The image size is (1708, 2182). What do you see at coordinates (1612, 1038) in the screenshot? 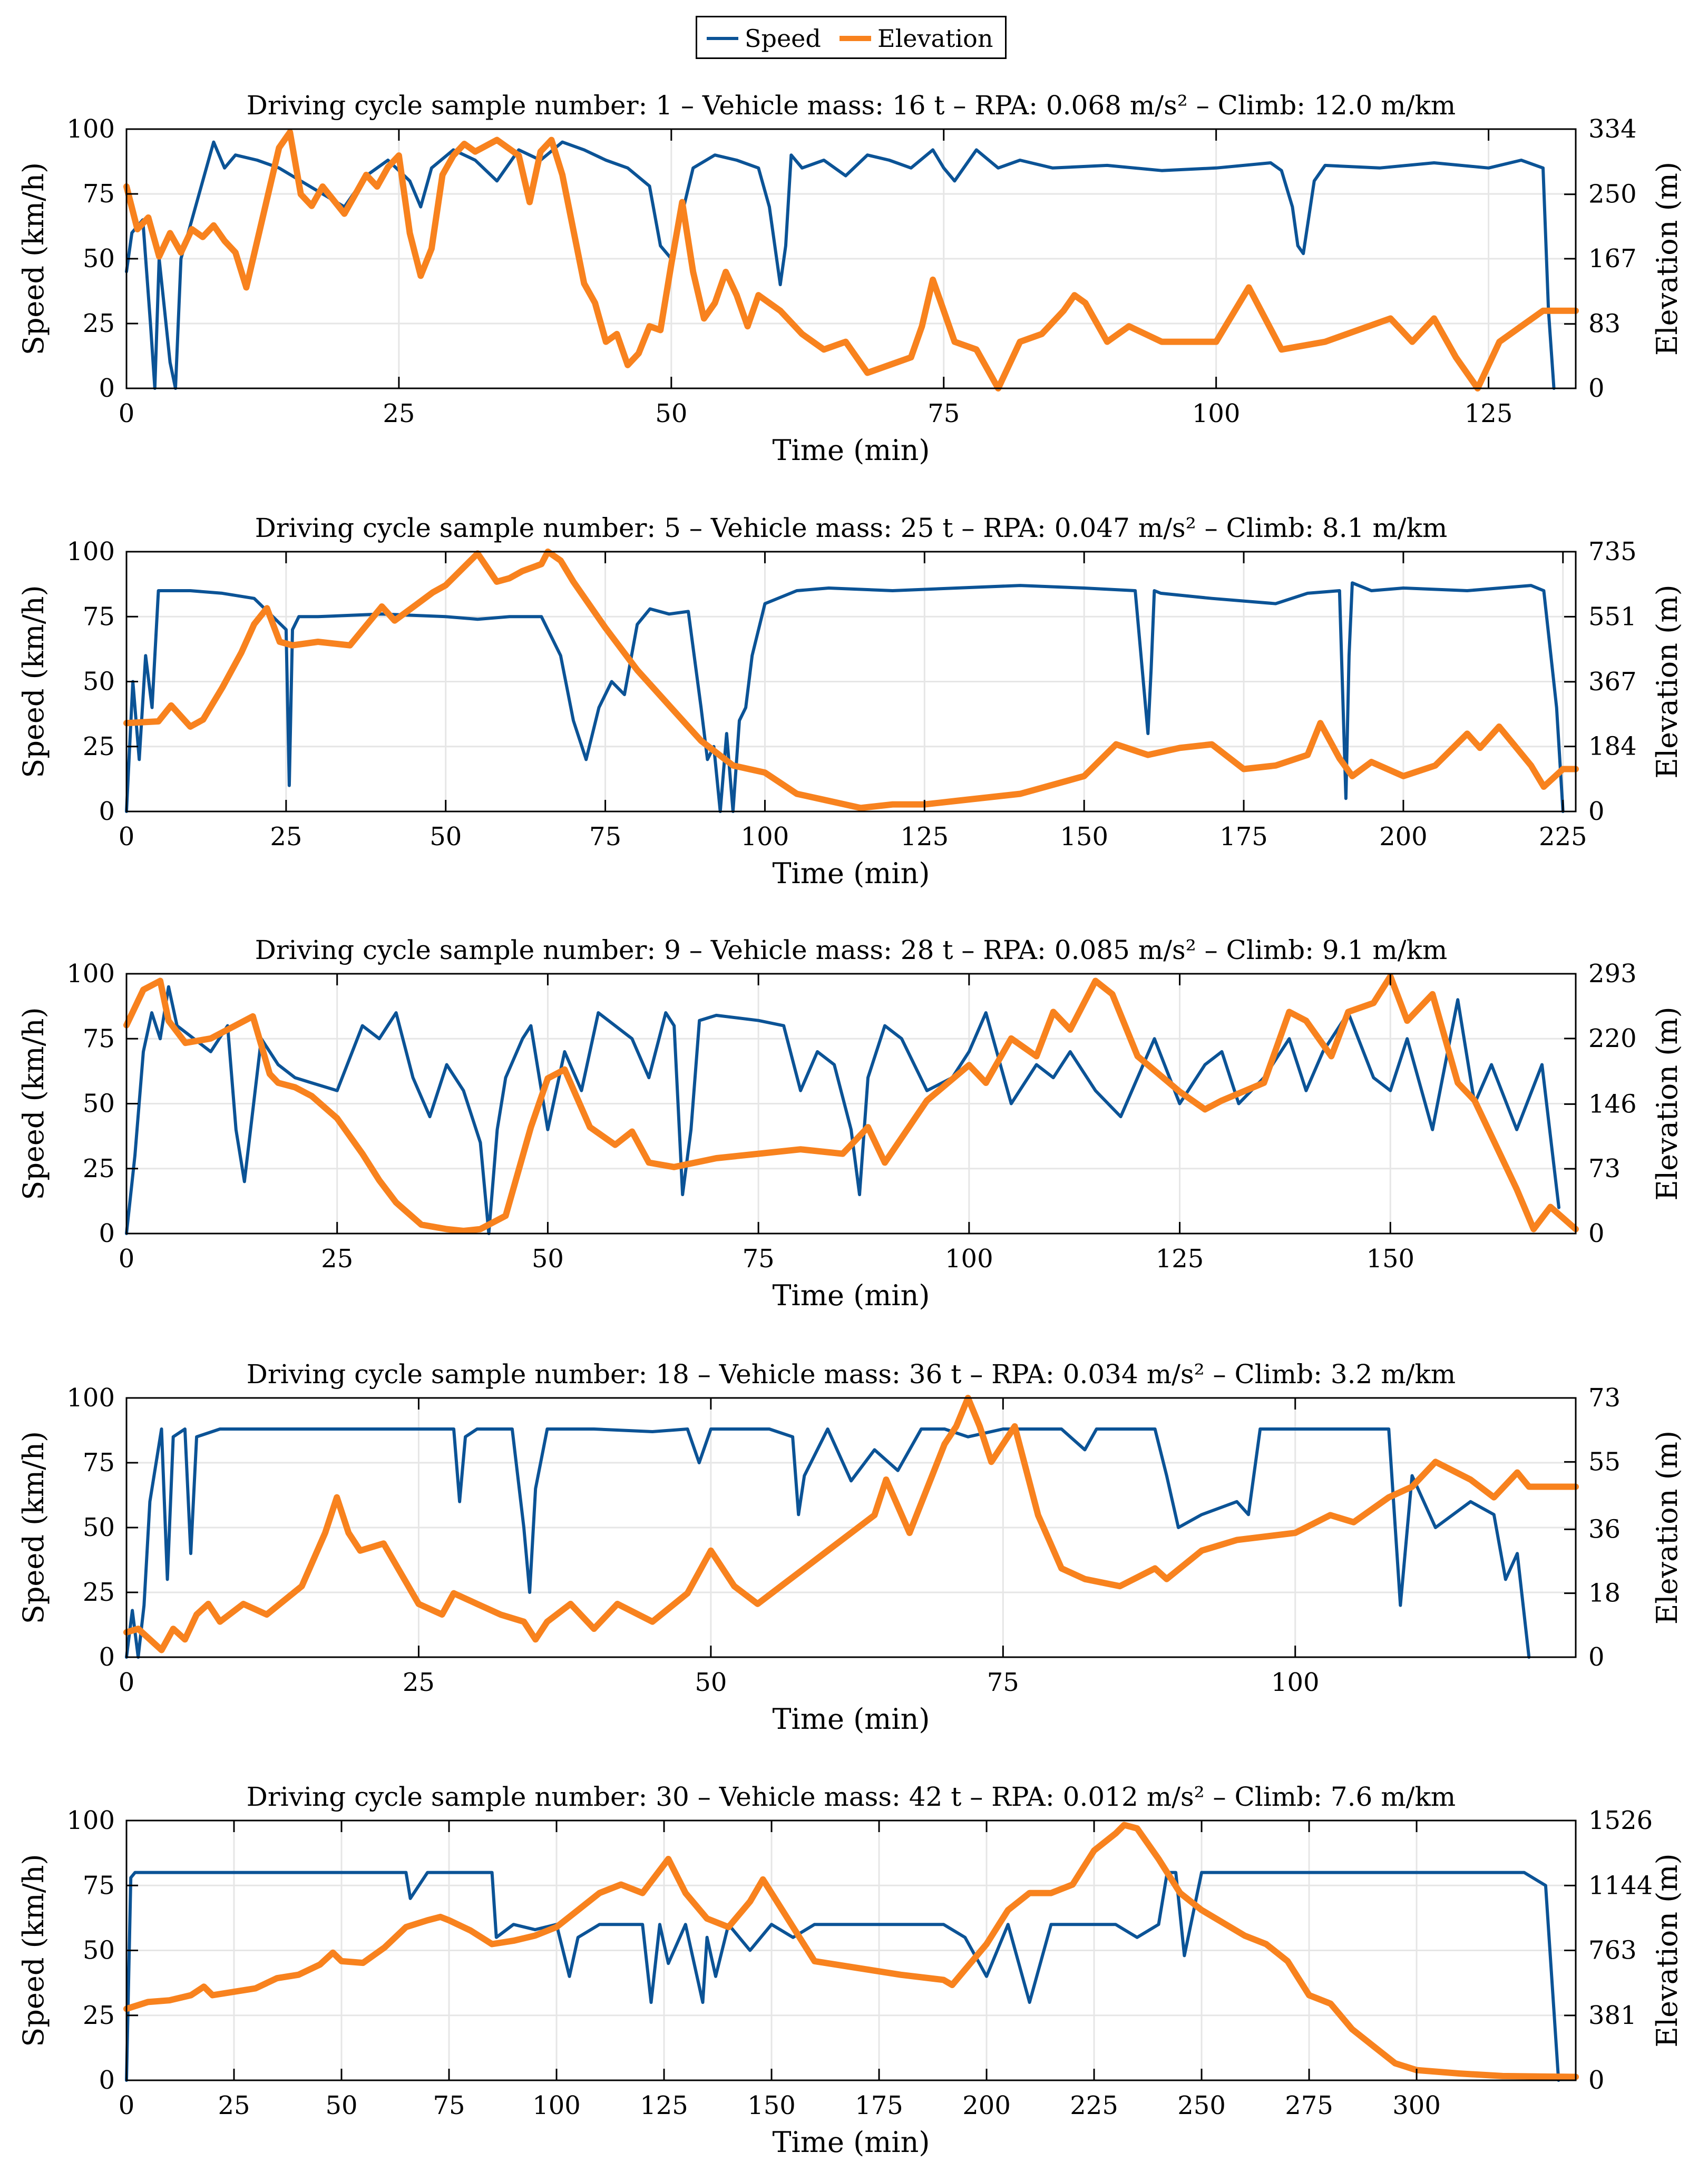
I see `y2-tick-label: 220` at bounding box center [1612, 1038].